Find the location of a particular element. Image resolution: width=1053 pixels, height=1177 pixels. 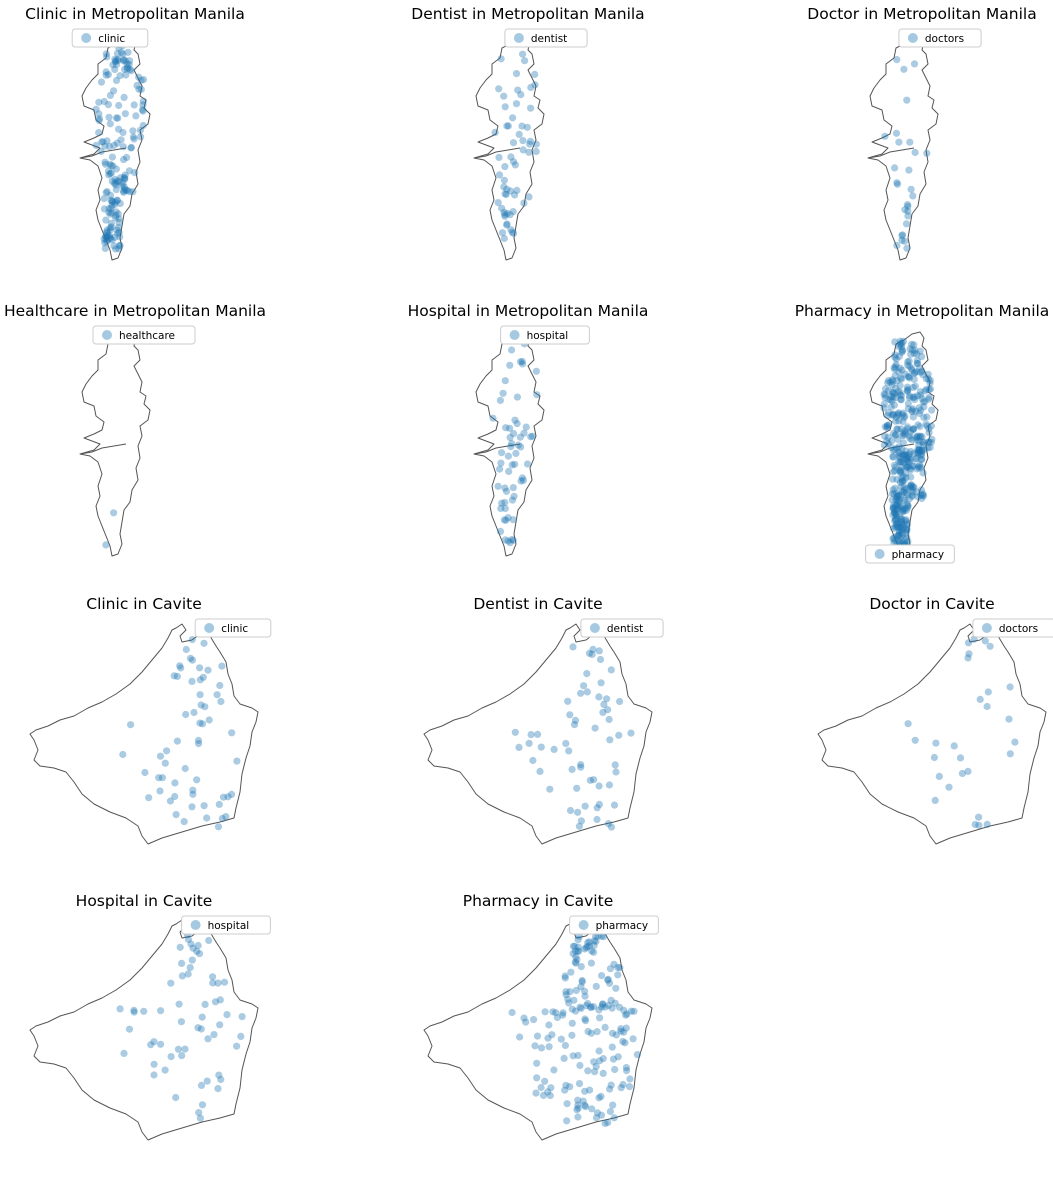

legend: pharmacy is located at coordinates (614, 925).